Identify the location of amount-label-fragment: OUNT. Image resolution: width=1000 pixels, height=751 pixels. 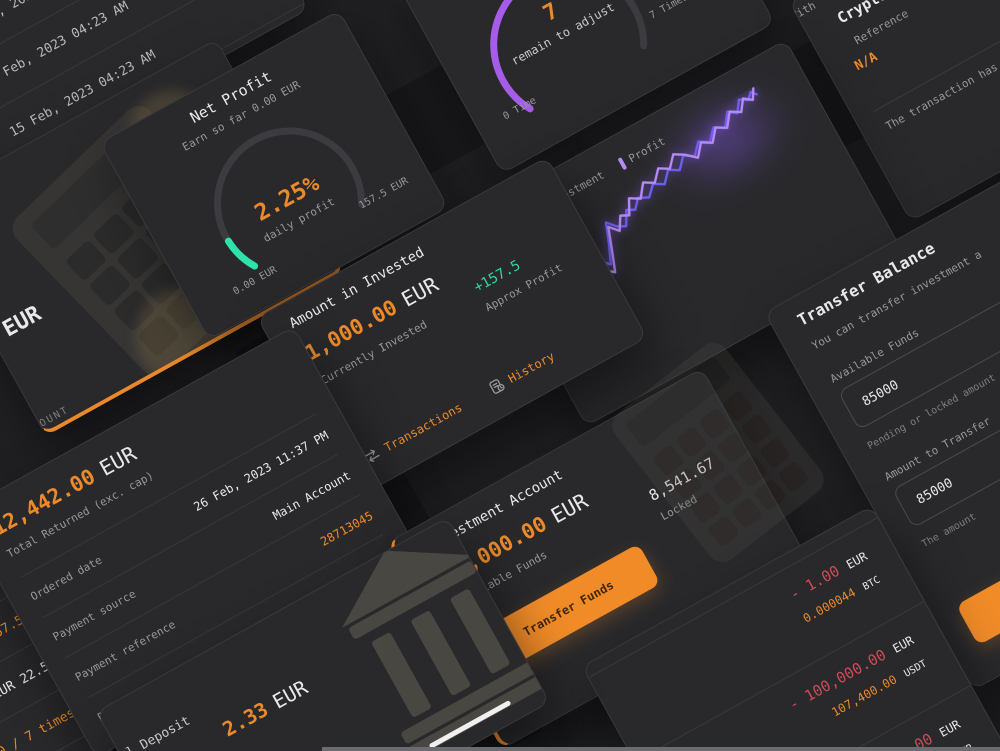
(54, 417).